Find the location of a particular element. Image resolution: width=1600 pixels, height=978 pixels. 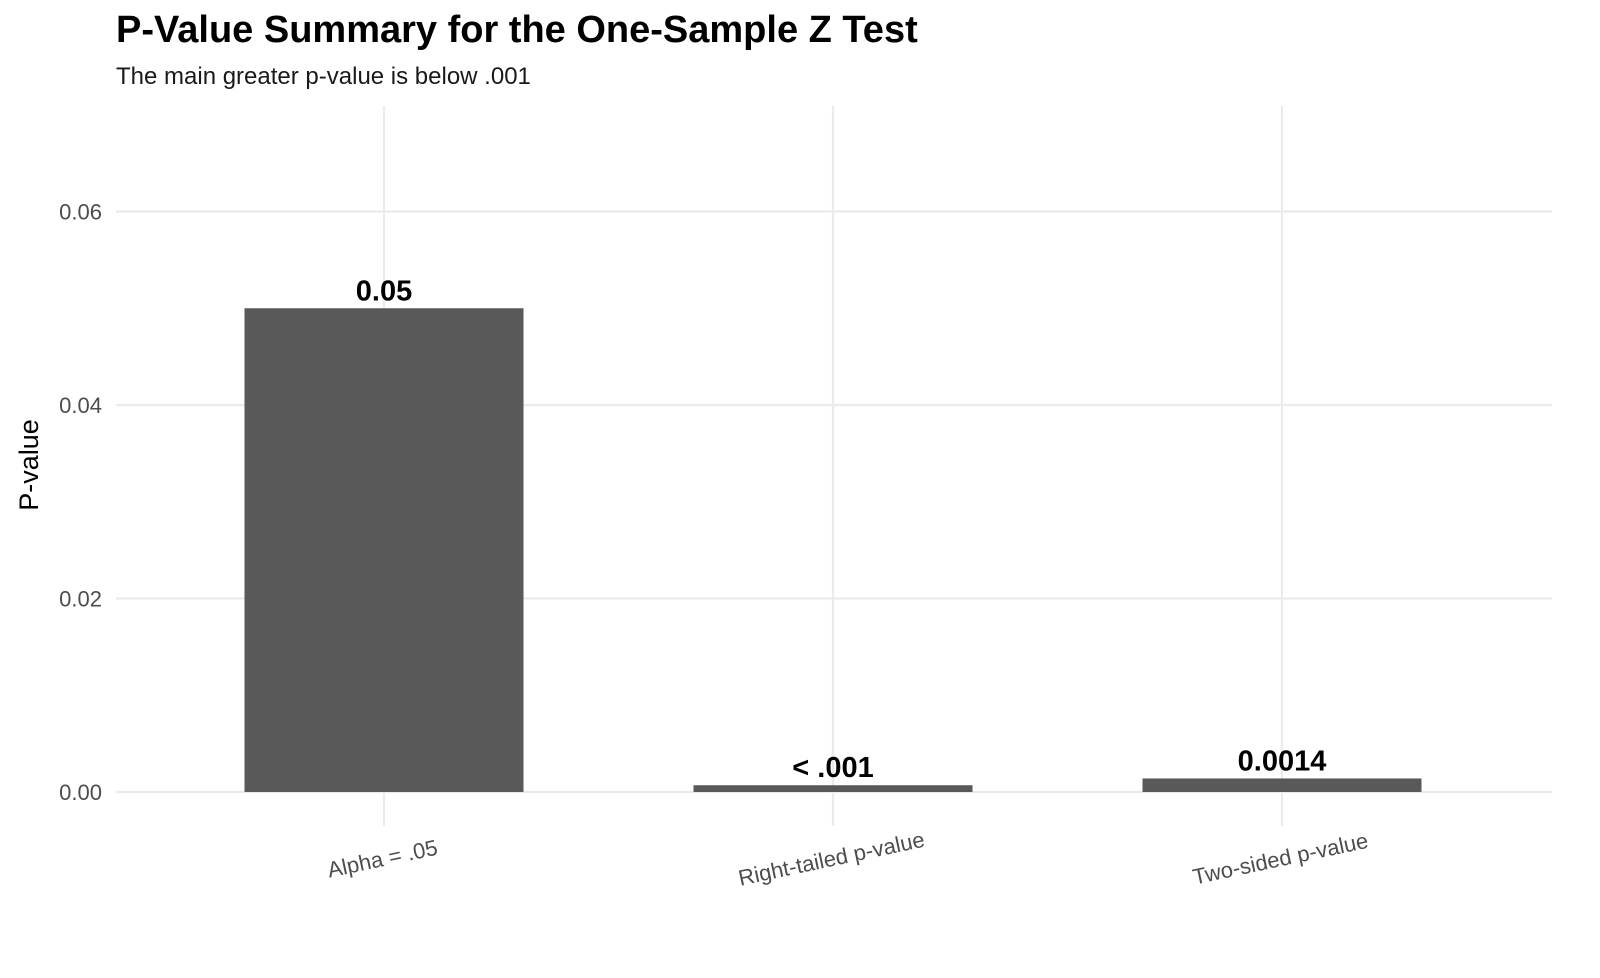

x-tick-label: Alpha = .05 is located at coordinates (382, 859).